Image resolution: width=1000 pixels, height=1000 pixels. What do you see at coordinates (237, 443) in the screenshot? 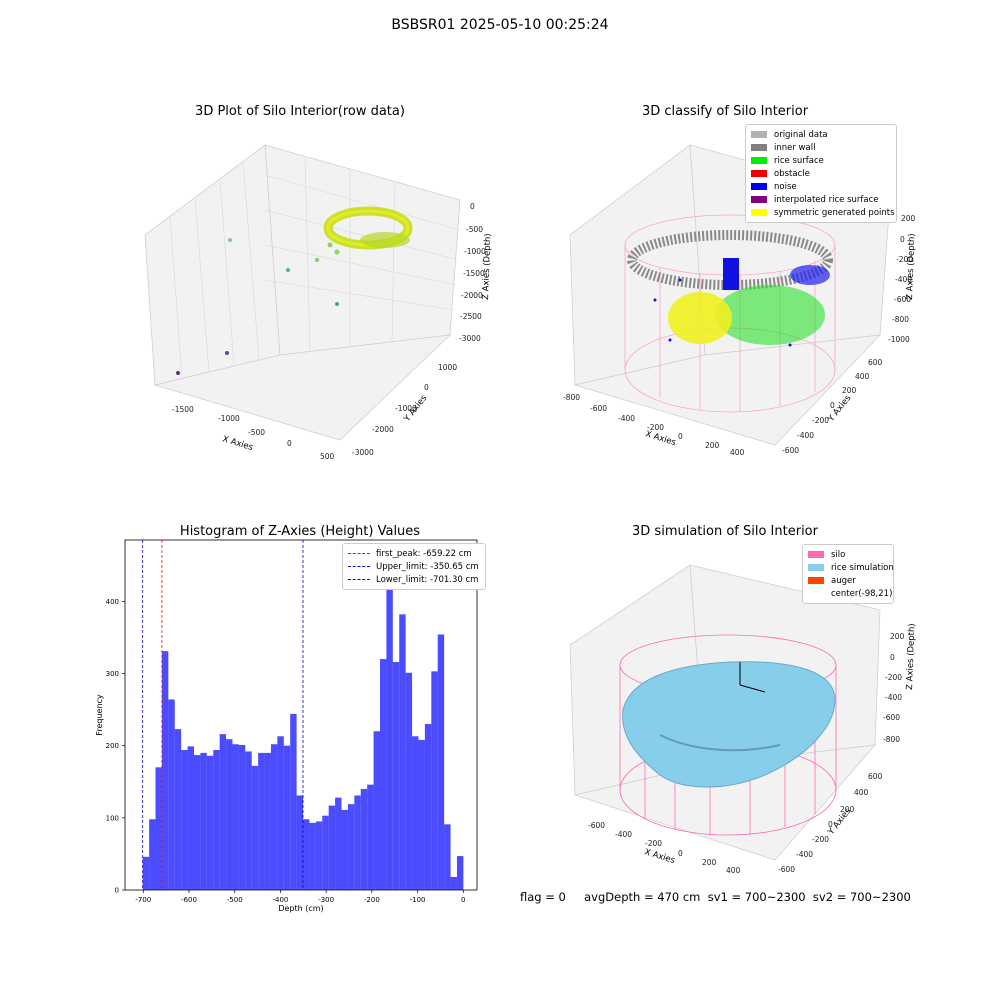
I see `raw-xlabel: X Axies` at bounding box center [237, 443].